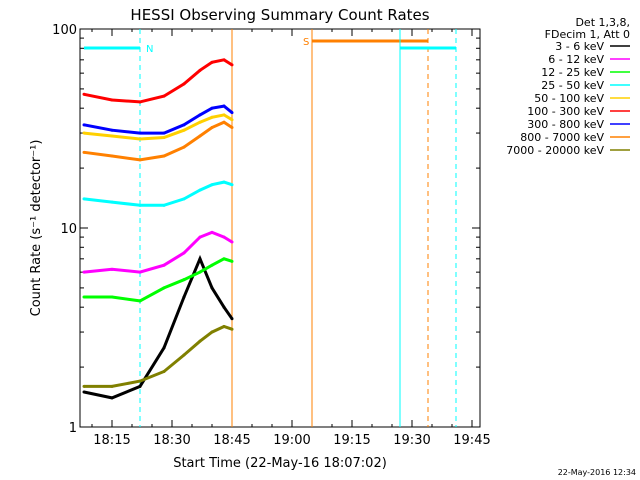 The image size is (640, 480). I want to click on x-tick-label: 19:00, so click(291, 440).